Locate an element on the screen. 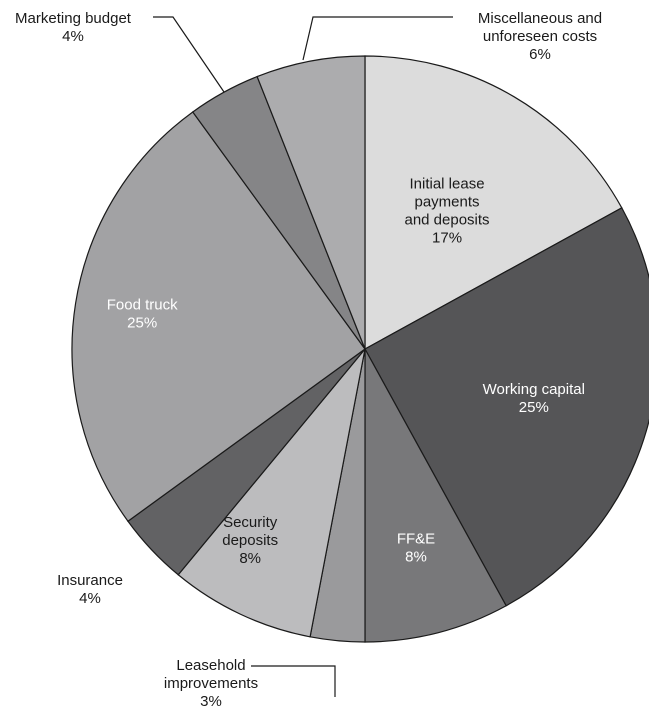  slice-working-capital-name-label-line-1: Working capital is located at coordinates (534, 389).